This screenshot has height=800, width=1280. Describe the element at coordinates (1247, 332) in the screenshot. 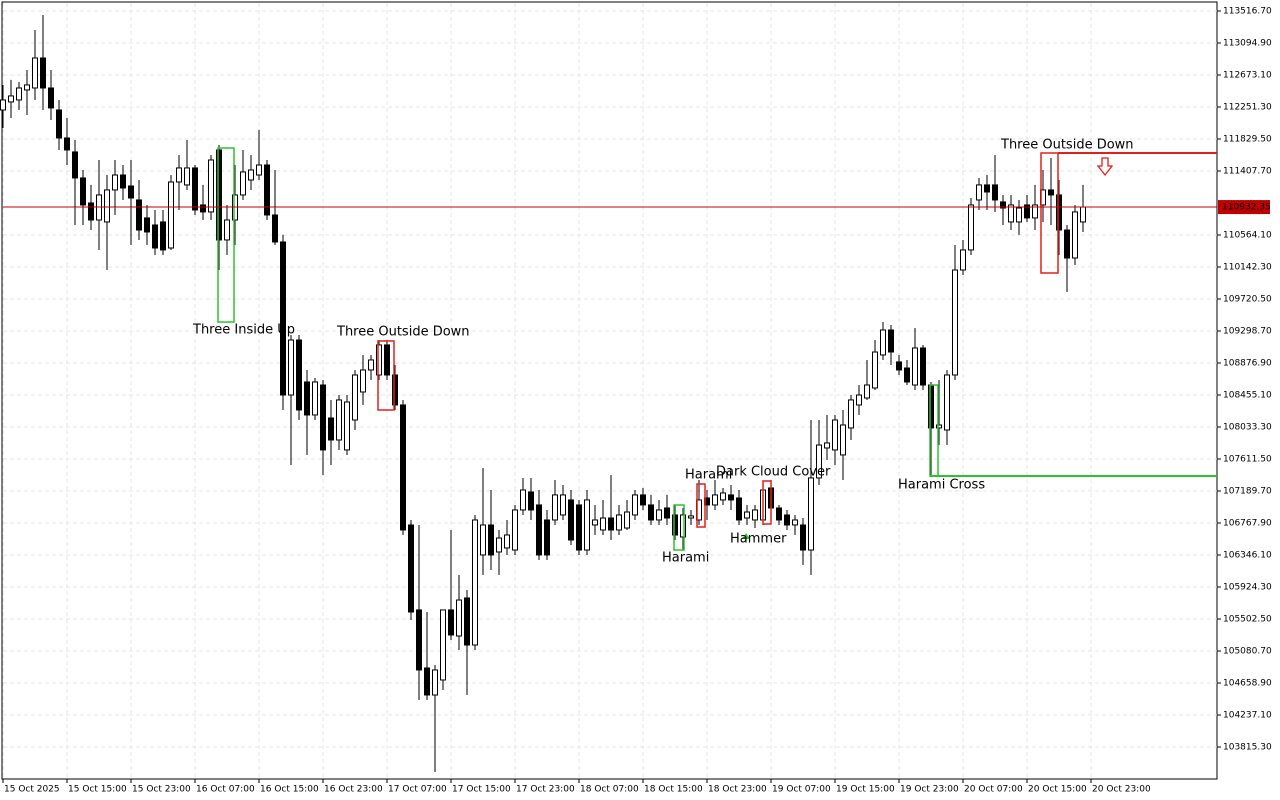

I see `y-tick-label: 109298.70` at that location.